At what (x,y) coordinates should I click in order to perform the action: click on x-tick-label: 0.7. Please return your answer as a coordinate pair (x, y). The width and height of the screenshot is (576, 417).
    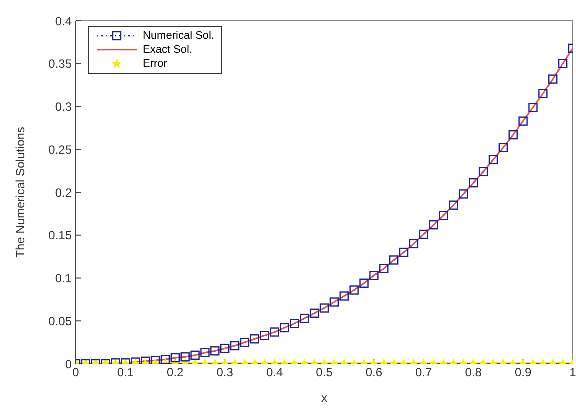
    Looking at the image, I should click on (424, 373).